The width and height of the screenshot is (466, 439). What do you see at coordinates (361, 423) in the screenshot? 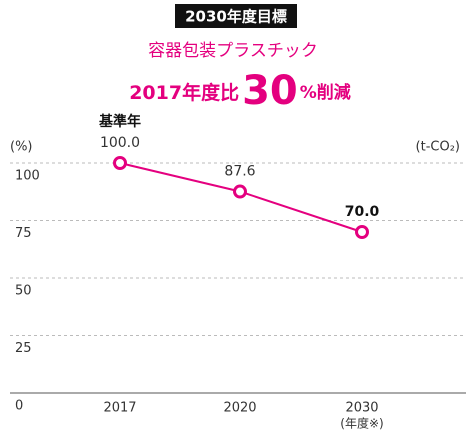
I see `x-note: (年度※)` at bounding box center [361, 423].